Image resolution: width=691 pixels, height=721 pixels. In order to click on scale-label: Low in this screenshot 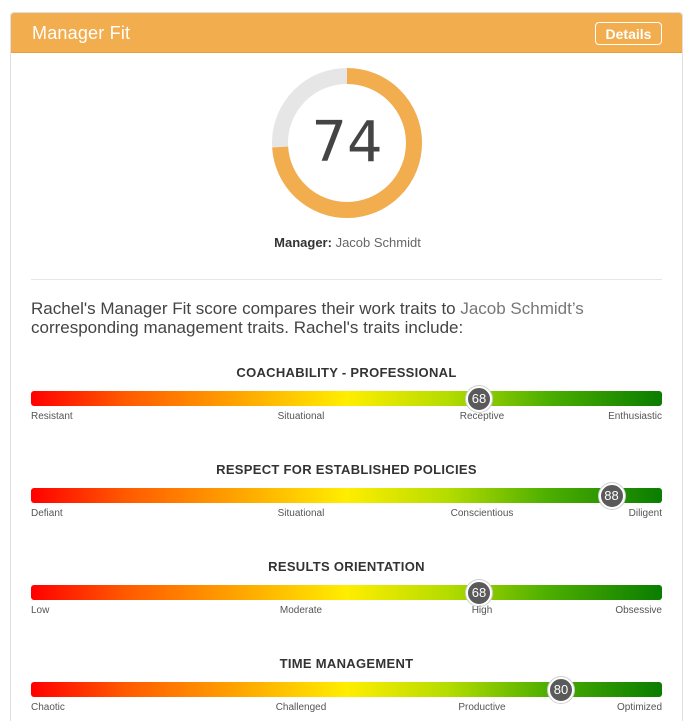, I will do `click(40, 610)`.